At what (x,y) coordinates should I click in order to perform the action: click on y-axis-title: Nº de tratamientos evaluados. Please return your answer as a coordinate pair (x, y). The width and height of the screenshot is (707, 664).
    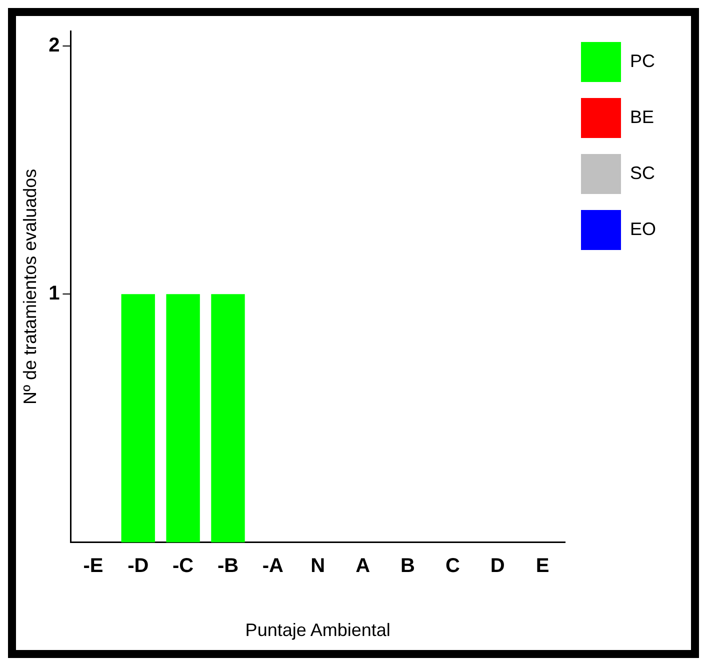
    Looking at the image, I should click on (30, 286).